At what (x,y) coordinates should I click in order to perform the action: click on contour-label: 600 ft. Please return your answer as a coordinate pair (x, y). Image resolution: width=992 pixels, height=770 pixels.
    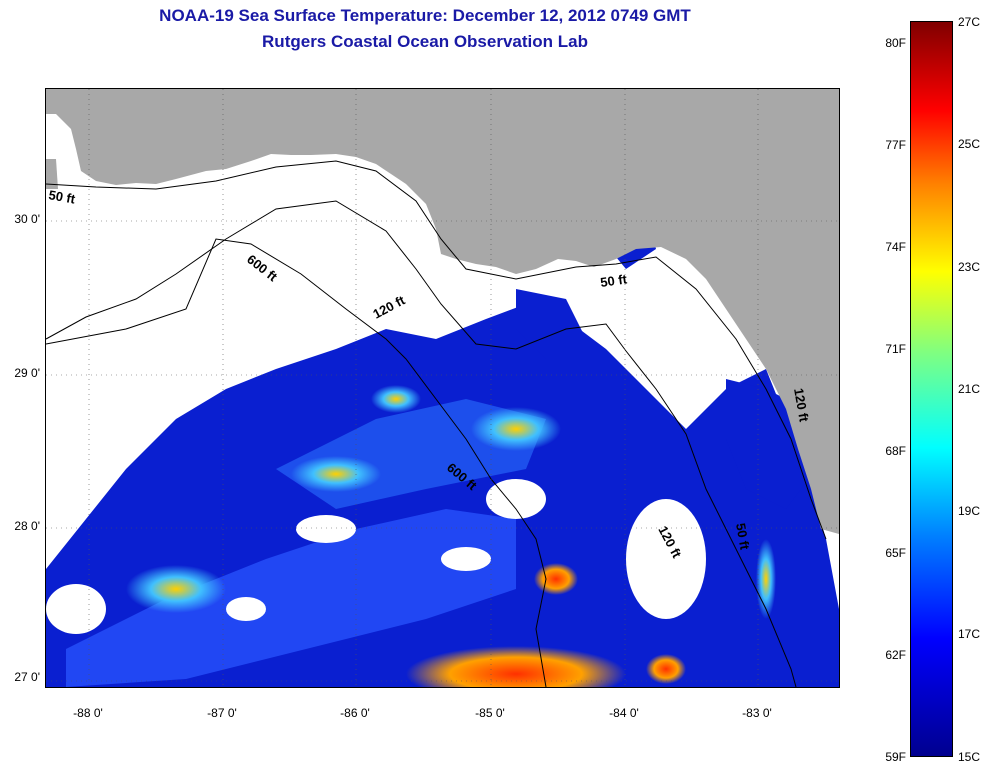
    Looking at the image, I should click on (262, 268).